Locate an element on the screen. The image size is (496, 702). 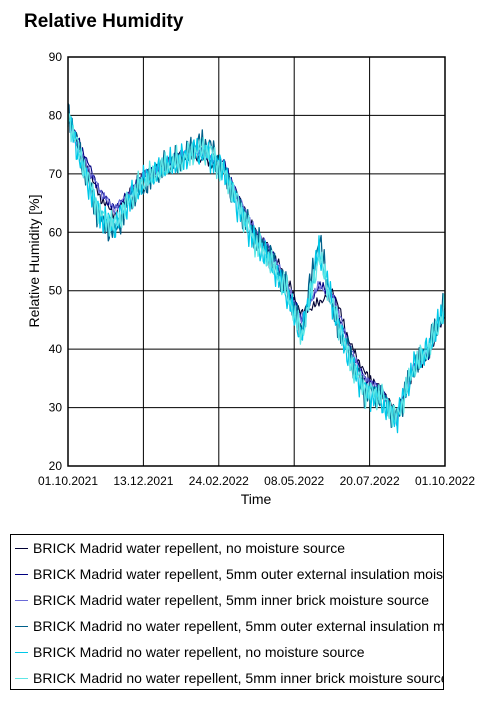
y-axis-label: Relative Humidity [%] is located at coordinates (34, 260).